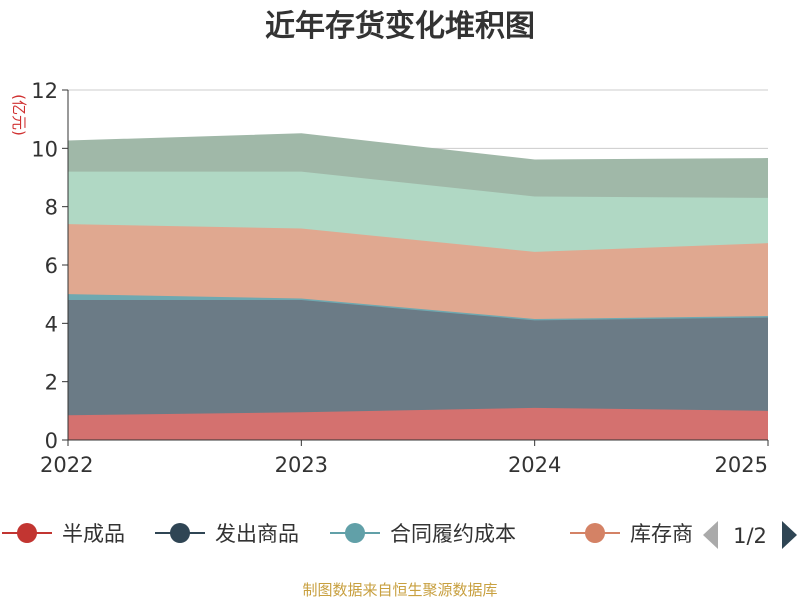 The width and height of the screenshot is (800, 600). I want to click on pager-label: 1/2, so click(750, 536).